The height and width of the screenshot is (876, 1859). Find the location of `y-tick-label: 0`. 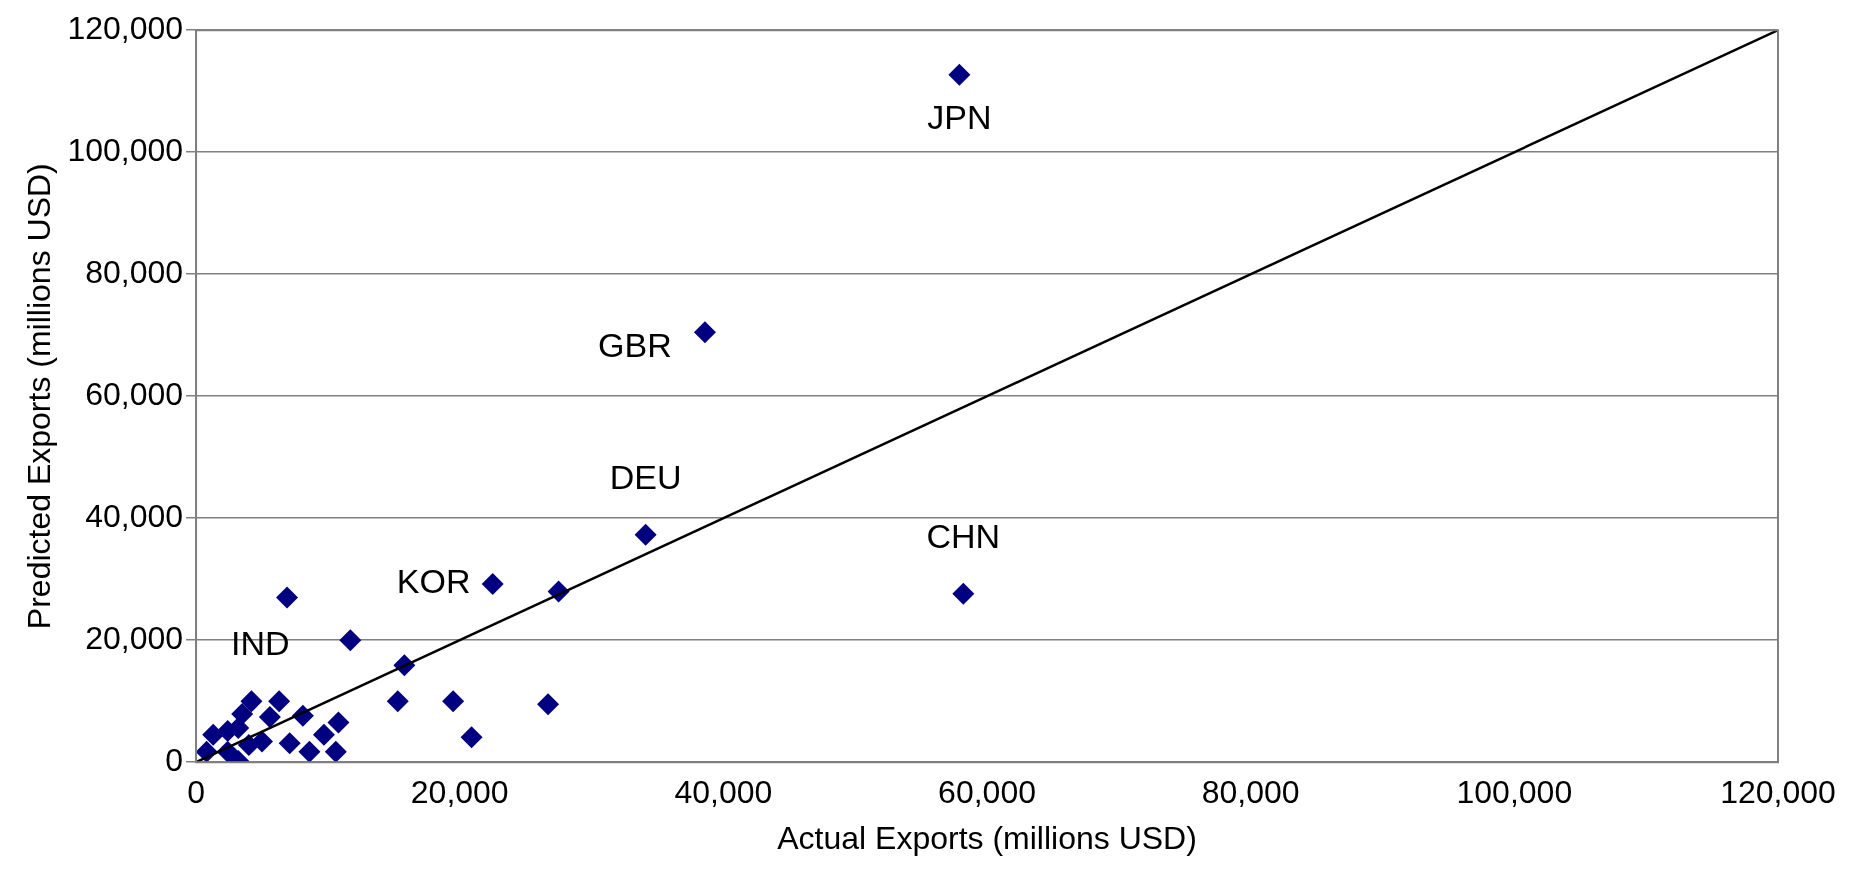

y-tick-label: 0 is located at coordinates (174, 760).